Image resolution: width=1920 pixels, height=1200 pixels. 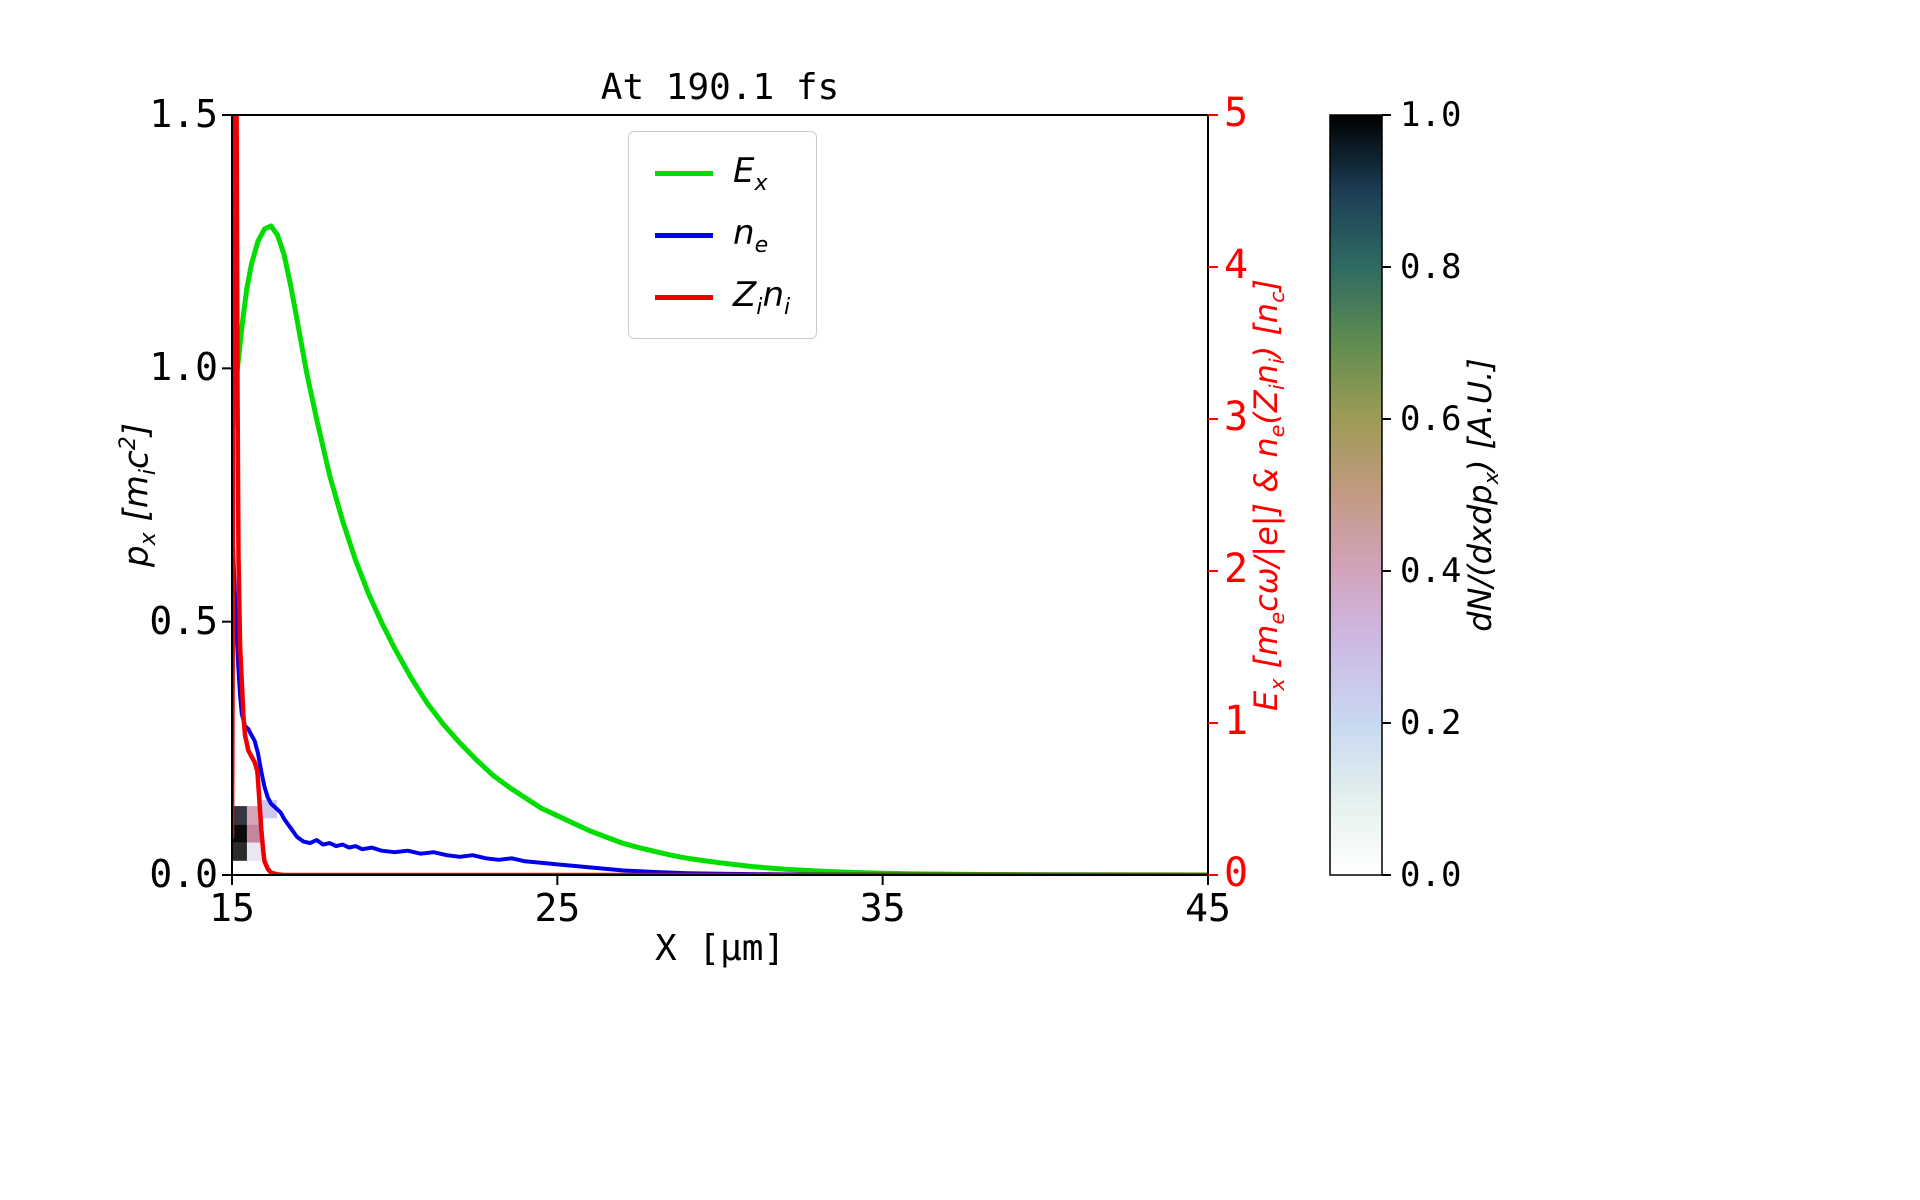 What do you see at coordinates (684, 297) in the screenshot?
I see `legend-line-swatch-zini` at bounding box center [684, 297].